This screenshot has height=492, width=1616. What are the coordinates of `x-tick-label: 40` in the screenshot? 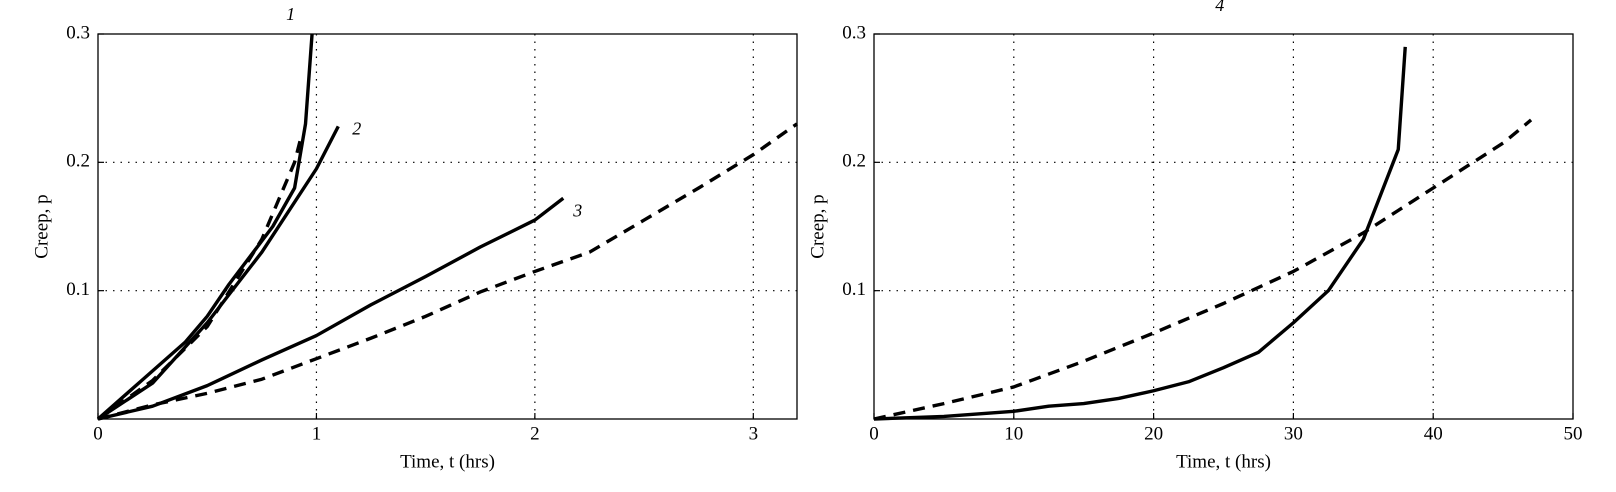 It's located at (1433, 433).